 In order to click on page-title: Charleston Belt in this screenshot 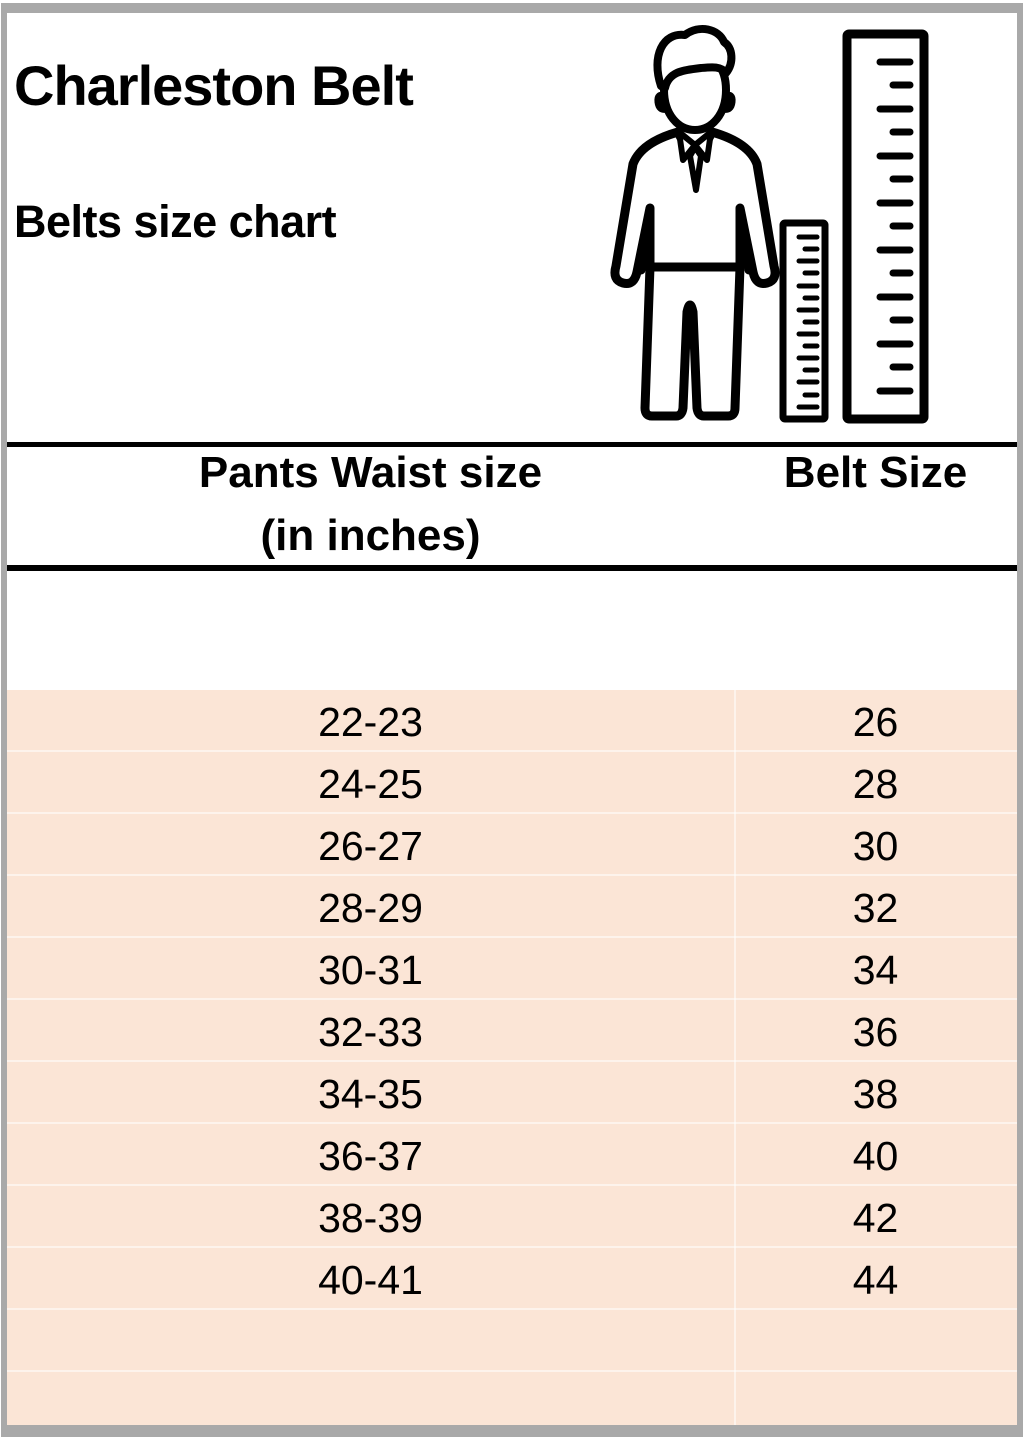, I will do `click(214, 85)`.